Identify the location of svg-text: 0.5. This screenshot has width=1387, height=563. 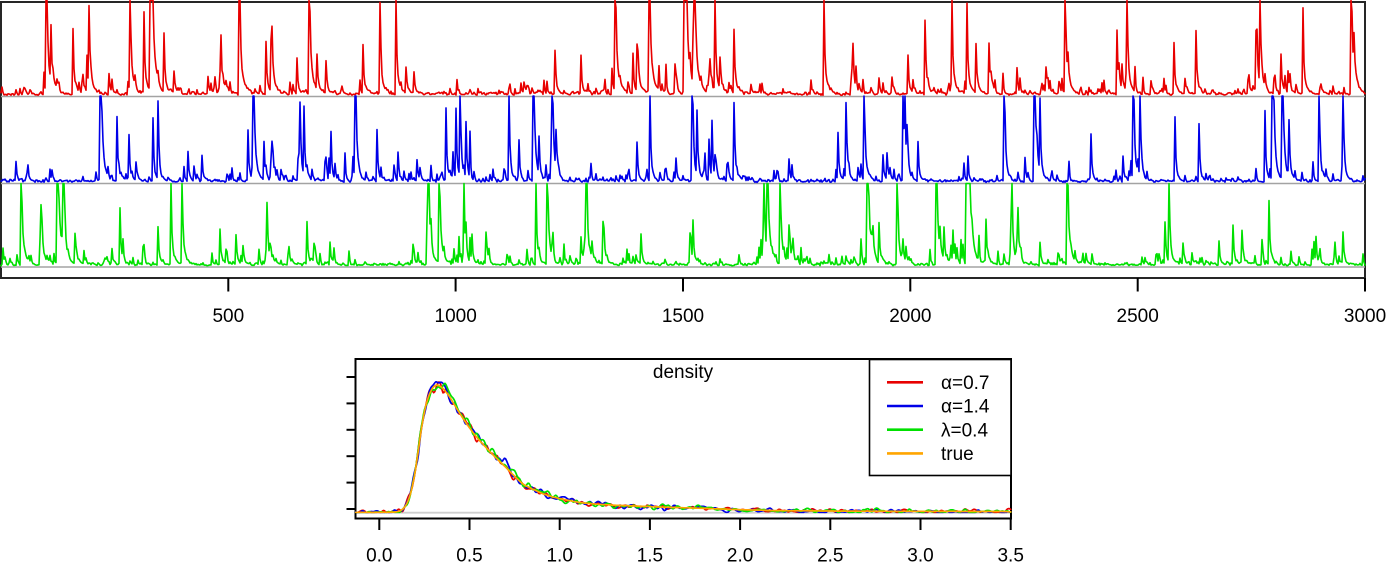
(469, 554).